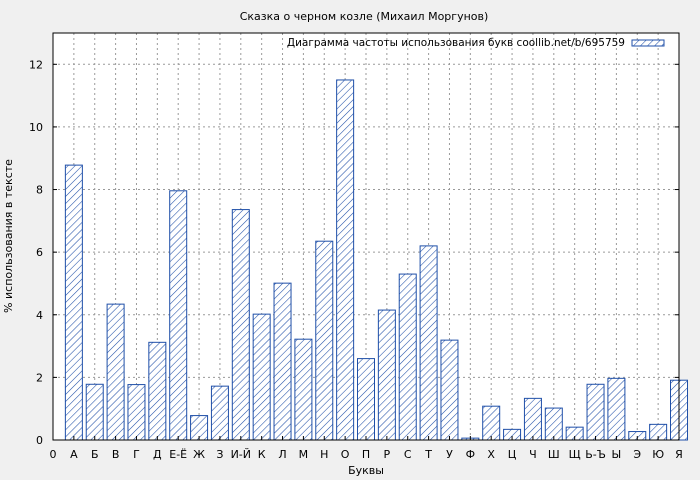 This screenshot has height=480, width=700. I want to click on x-tick-label: К, so click(262, 454).